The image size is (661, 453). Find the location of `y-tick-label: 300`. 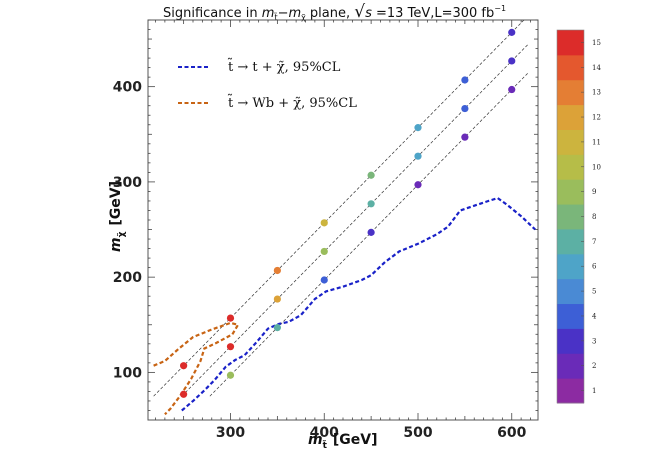

y-tick-label: 300 is located at coordinates (127, 183).